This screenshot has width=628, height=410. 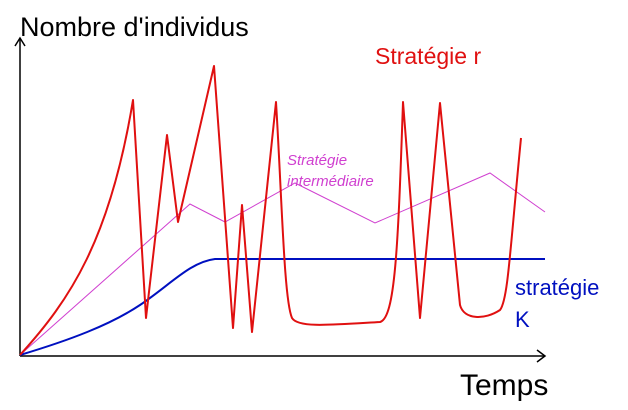 What do you see at coordinates (134, 27) in the screenshot?
I see `y-axis-label: Nombre d'individus` at bounding box center [134, 27].